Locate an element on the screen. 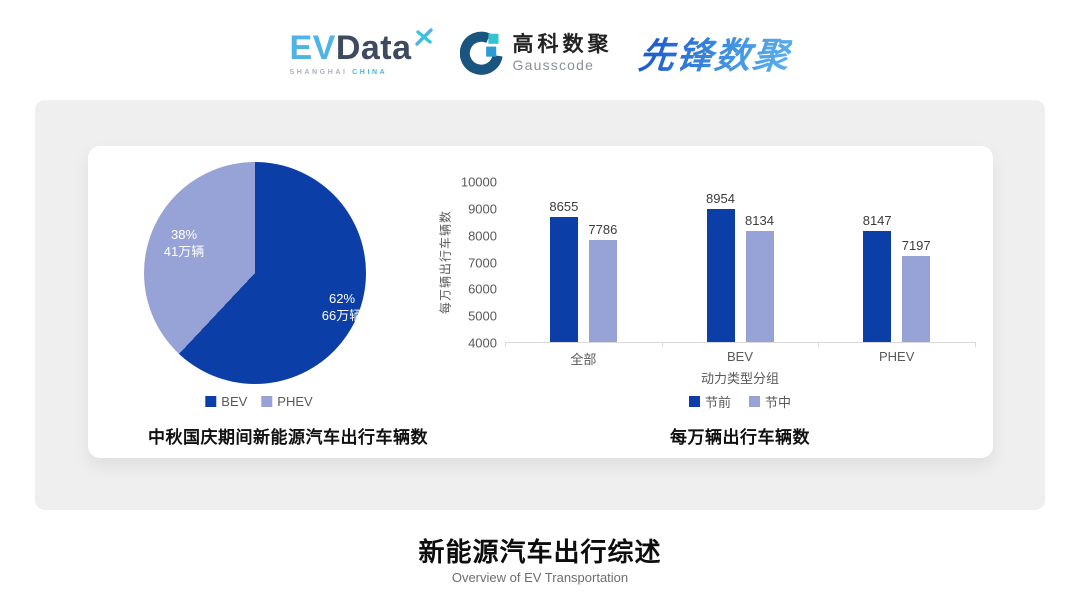 The height and width of the screenshot is (608, 1080). pie-legend: BEV PHEV is located at coordinates (259, 401).